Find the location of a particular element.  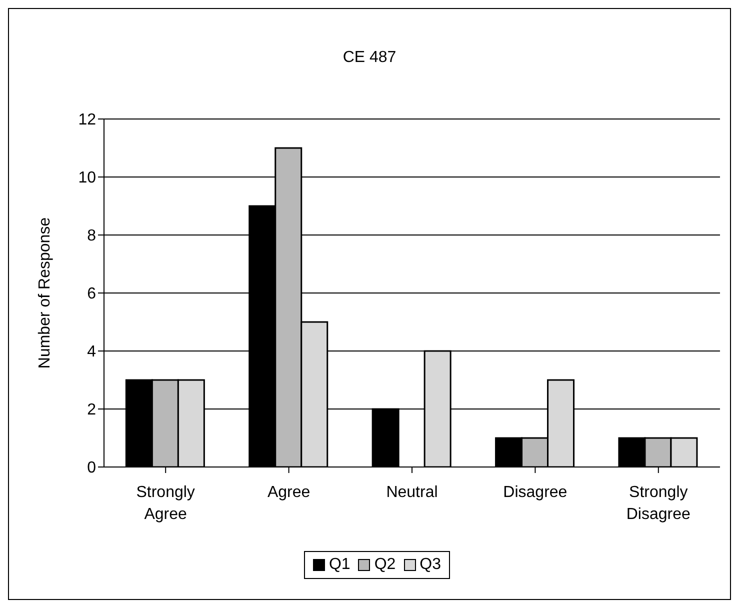

y-tick-label: 8 is located at coordinates (91, 236).